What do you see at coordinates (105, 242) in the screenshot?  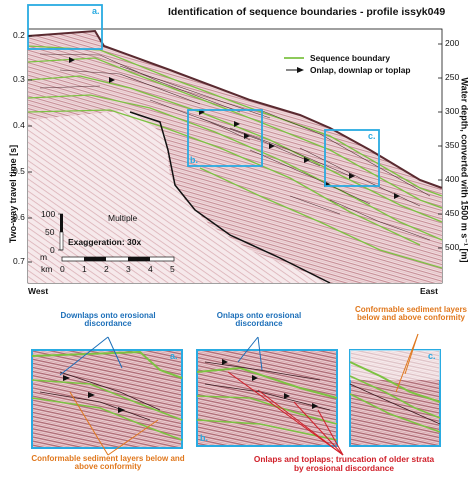 I see `exaggeration-label: Exaggeration: 30x` at bounding box center [105, 242].